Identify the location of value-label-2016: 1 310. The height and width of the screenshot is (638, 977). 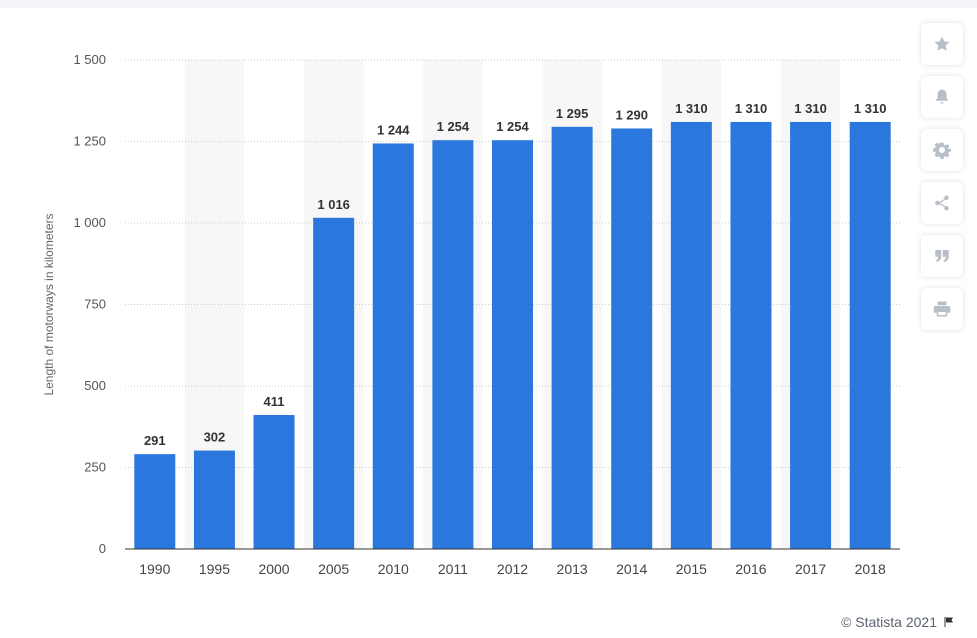
(751, 108).